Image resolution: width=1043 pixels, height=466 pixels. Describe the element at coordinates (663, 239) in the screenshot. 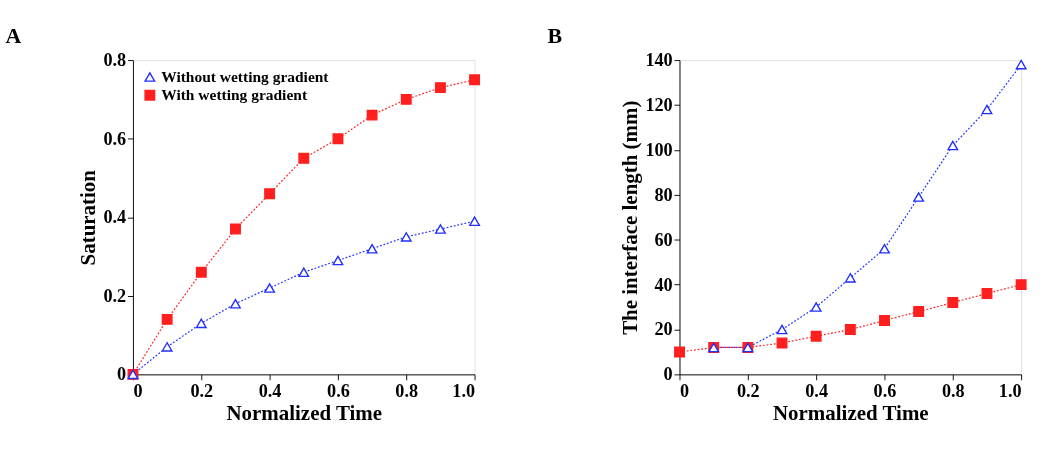

I see `y-tick-label: 60` at that location.